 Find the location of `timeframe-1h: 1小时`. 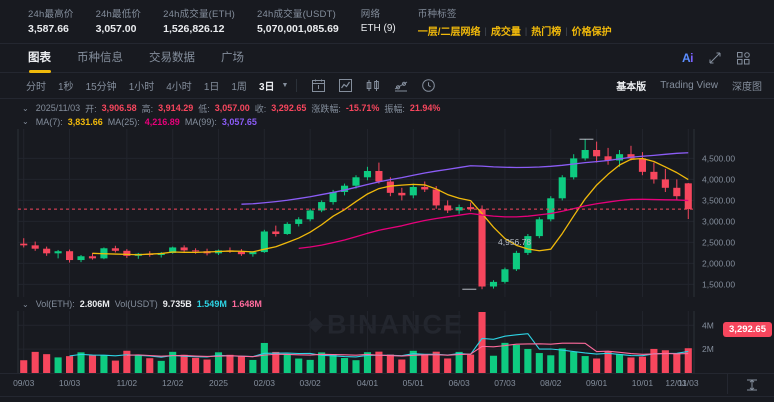

timeframe-1h: 1小时 is located at coordinates (141, 87).